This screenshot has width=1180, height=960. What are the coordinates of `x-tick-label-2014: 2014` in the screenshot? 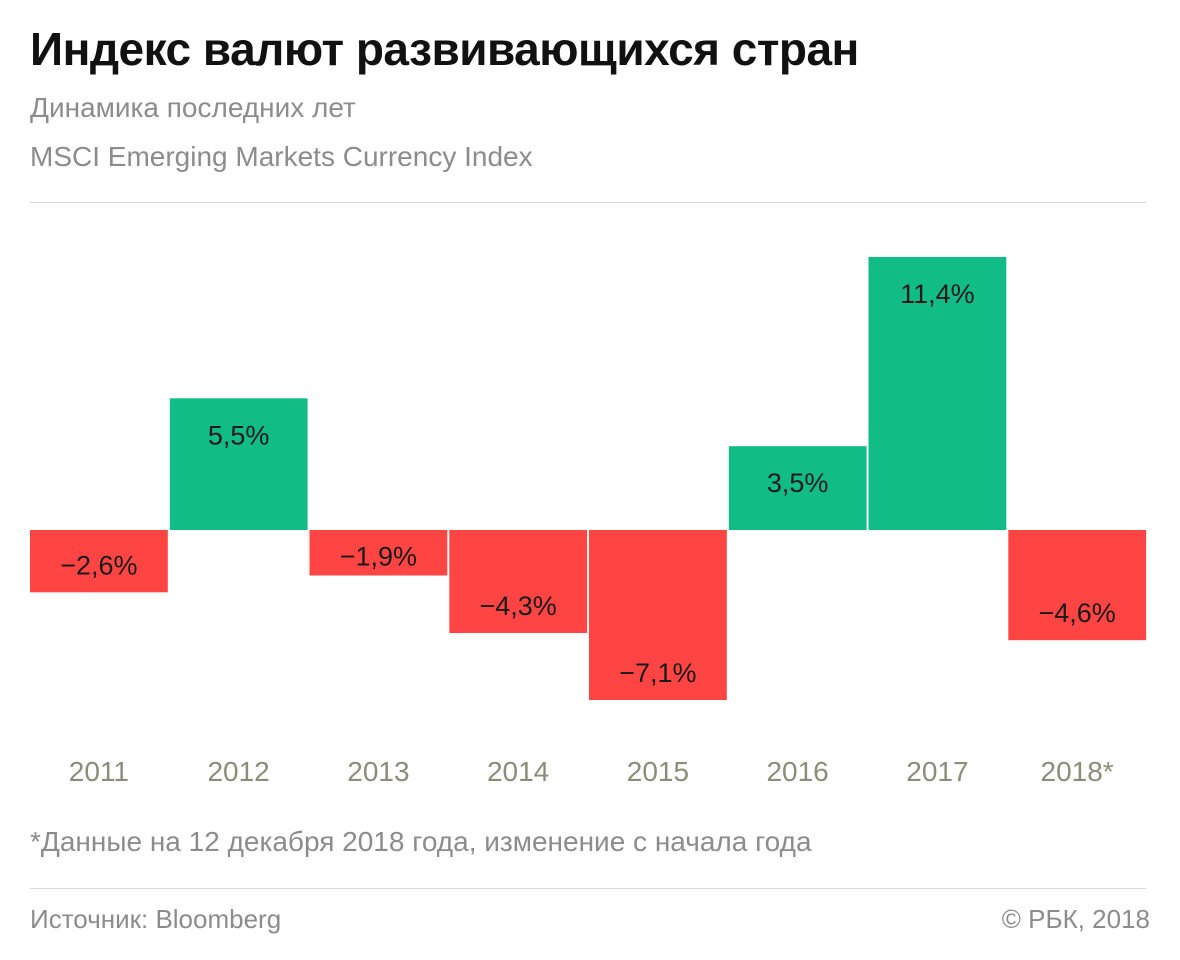 It's located at (518, 771).